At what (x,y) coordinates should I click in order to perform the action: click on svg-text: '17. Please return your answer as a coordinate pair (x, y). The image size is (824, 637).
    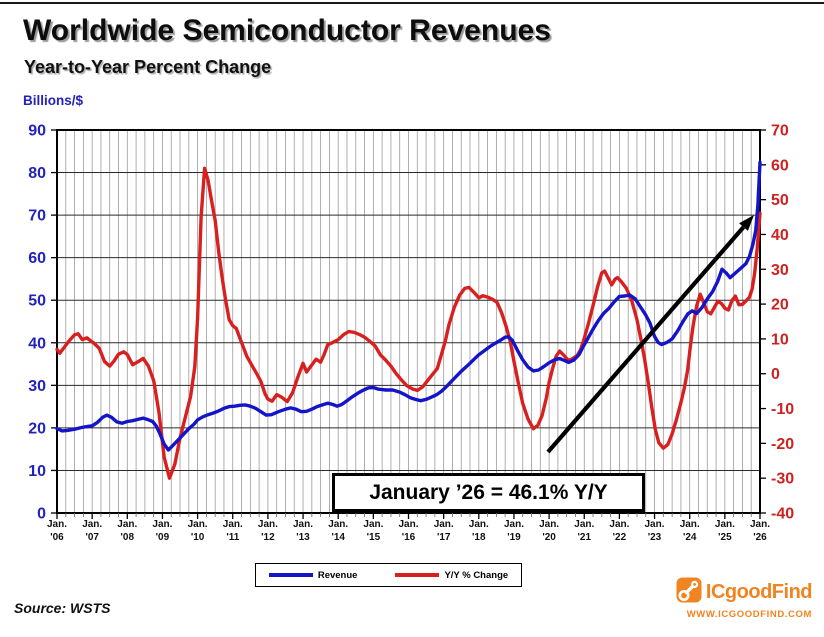
    Looking at the image, I should click on (444, 537).